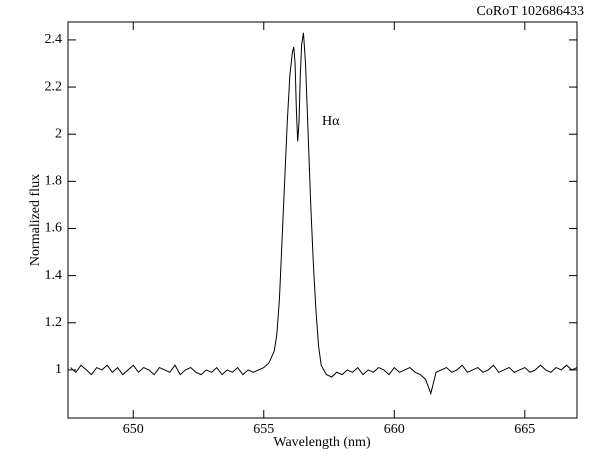  I want to click on y-tick-label: 1.2, so click(54, 322).